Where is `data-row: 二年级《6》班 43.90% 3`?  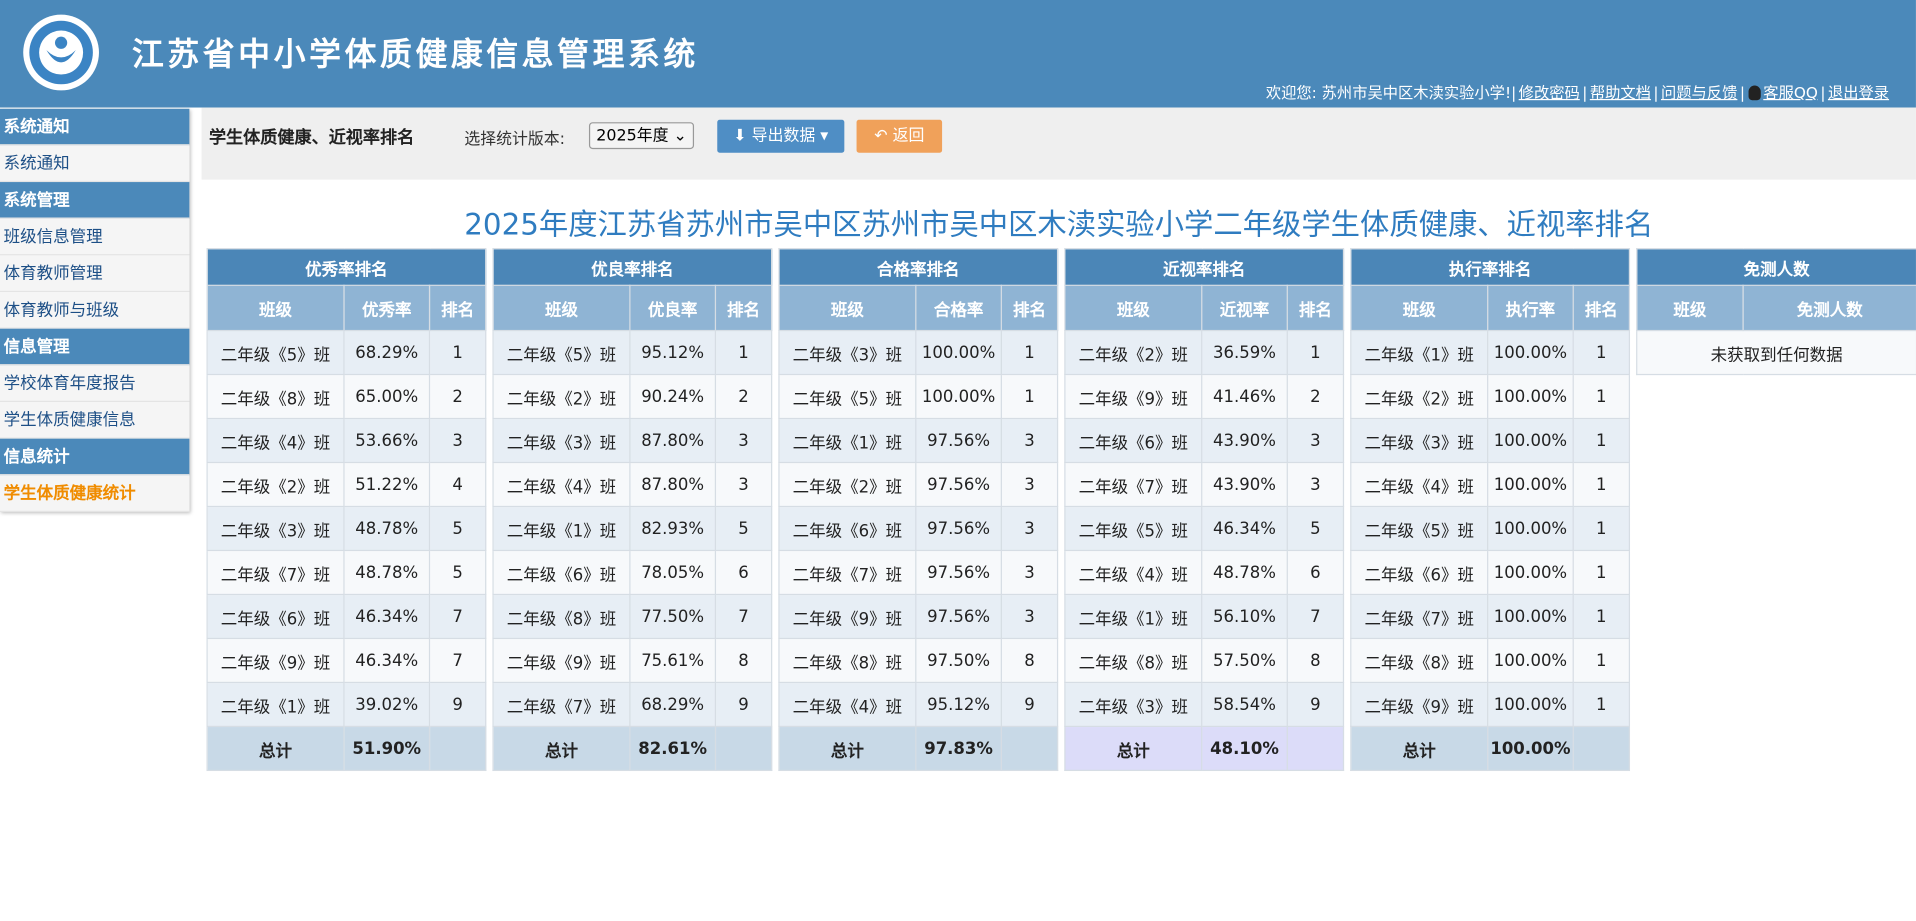
data-row: 二年级《6》班 43.90% 3 is located at coordinates (1204, 440).